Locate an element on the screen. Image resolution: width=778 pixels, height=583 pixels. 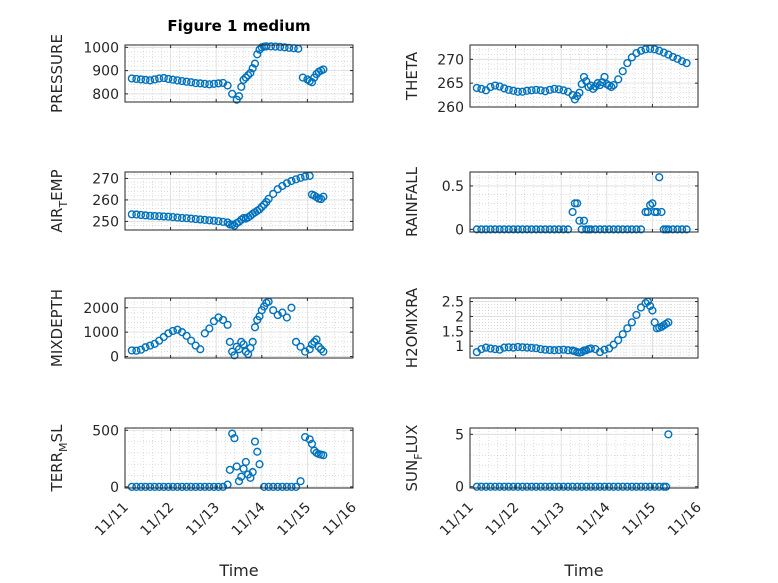
y-tick-label: 1000 is located at coordinates (101, 48).